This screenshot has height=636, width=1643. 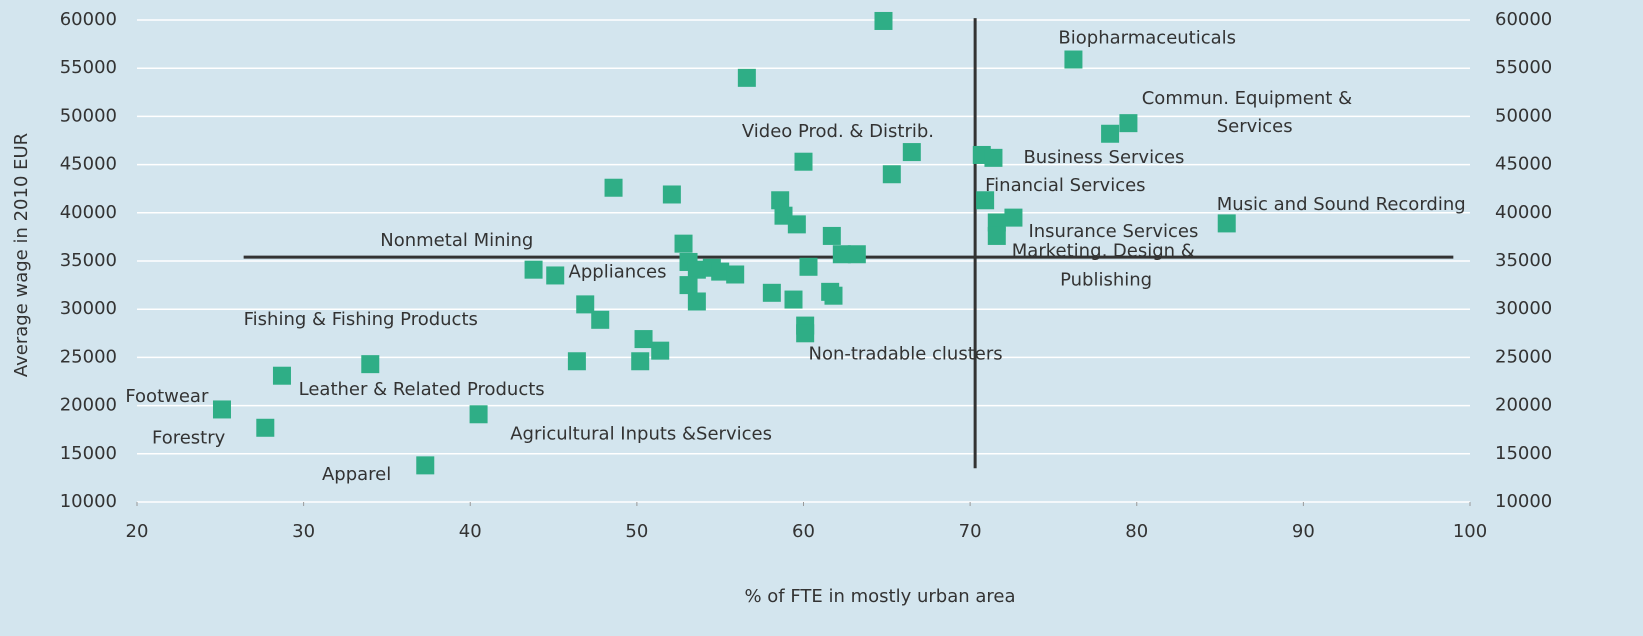 What do you see at coordinates (88, 356) in the screenshot?
I see `y-tick-label: 25000` at bounding box center [88, 356].